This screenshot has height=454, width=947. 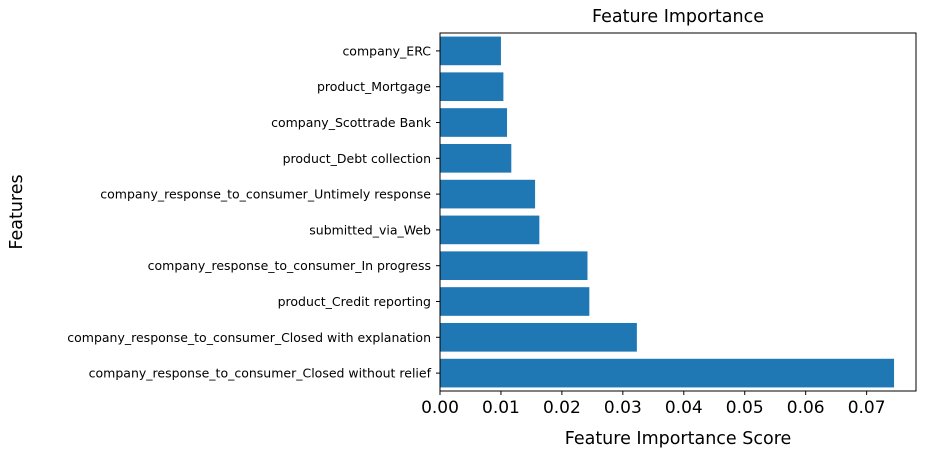 I want to click on x-tick-label: 0.01, so click(x=501, y=408).